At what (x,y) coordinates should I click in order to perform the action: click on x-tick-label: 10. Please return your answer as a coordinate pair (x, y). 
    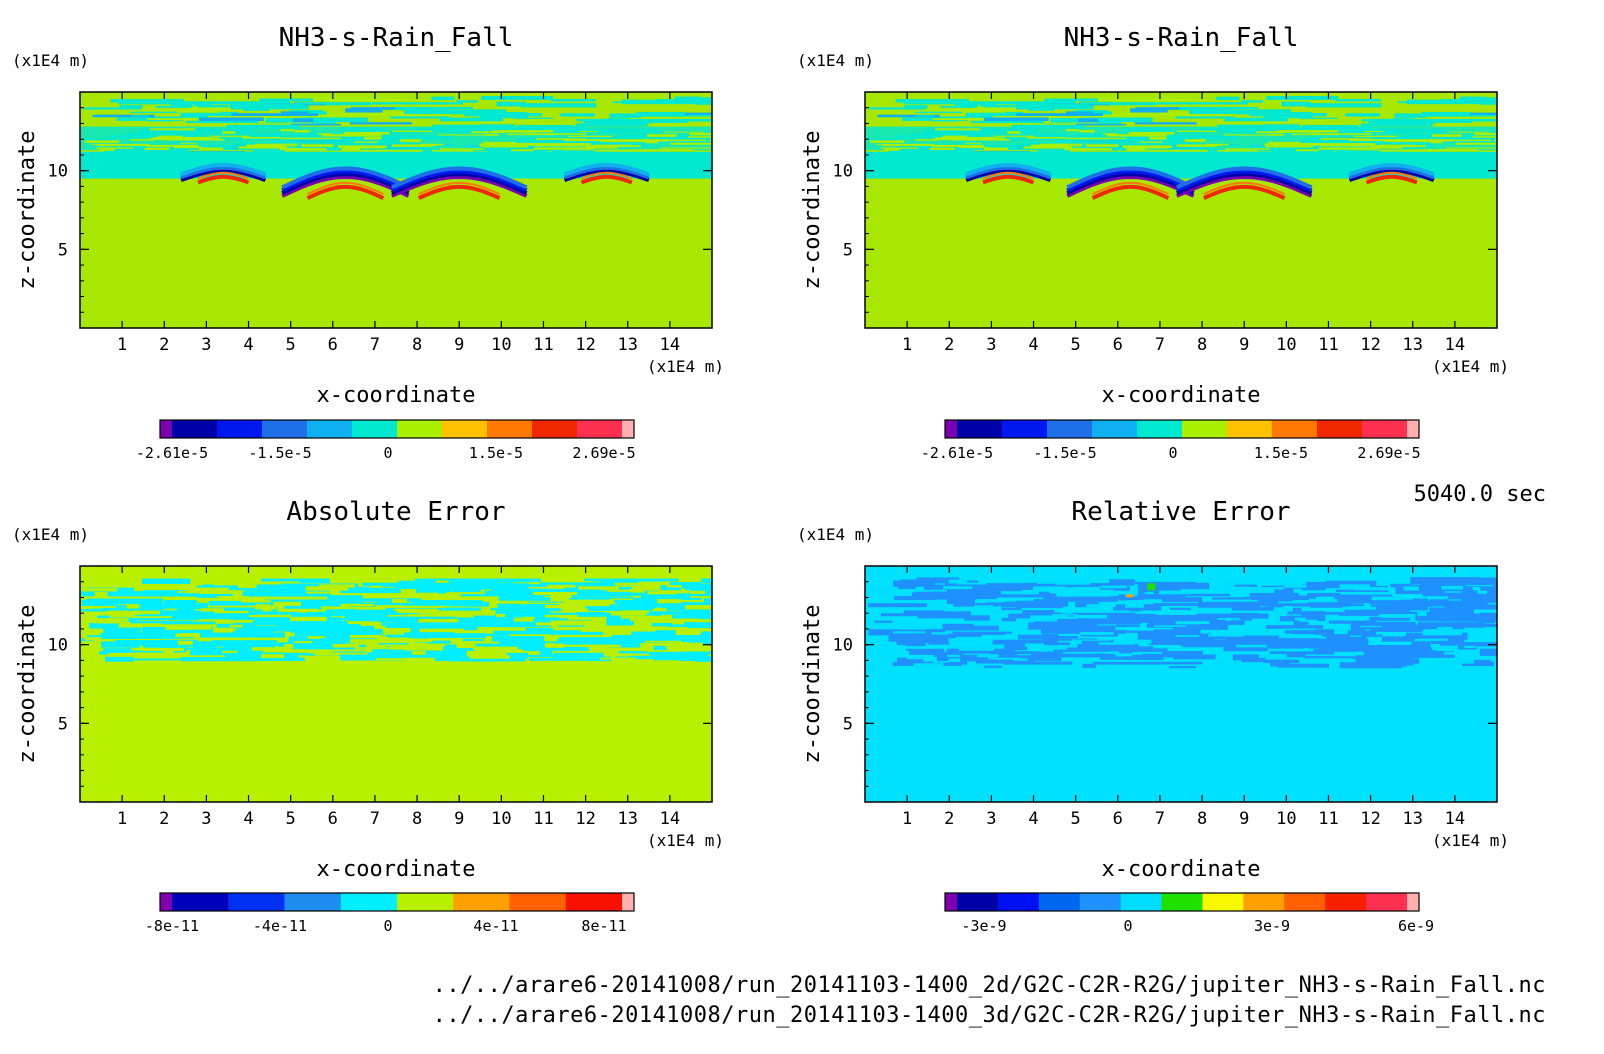
    Looking at the image, I should click on (1286, 819).